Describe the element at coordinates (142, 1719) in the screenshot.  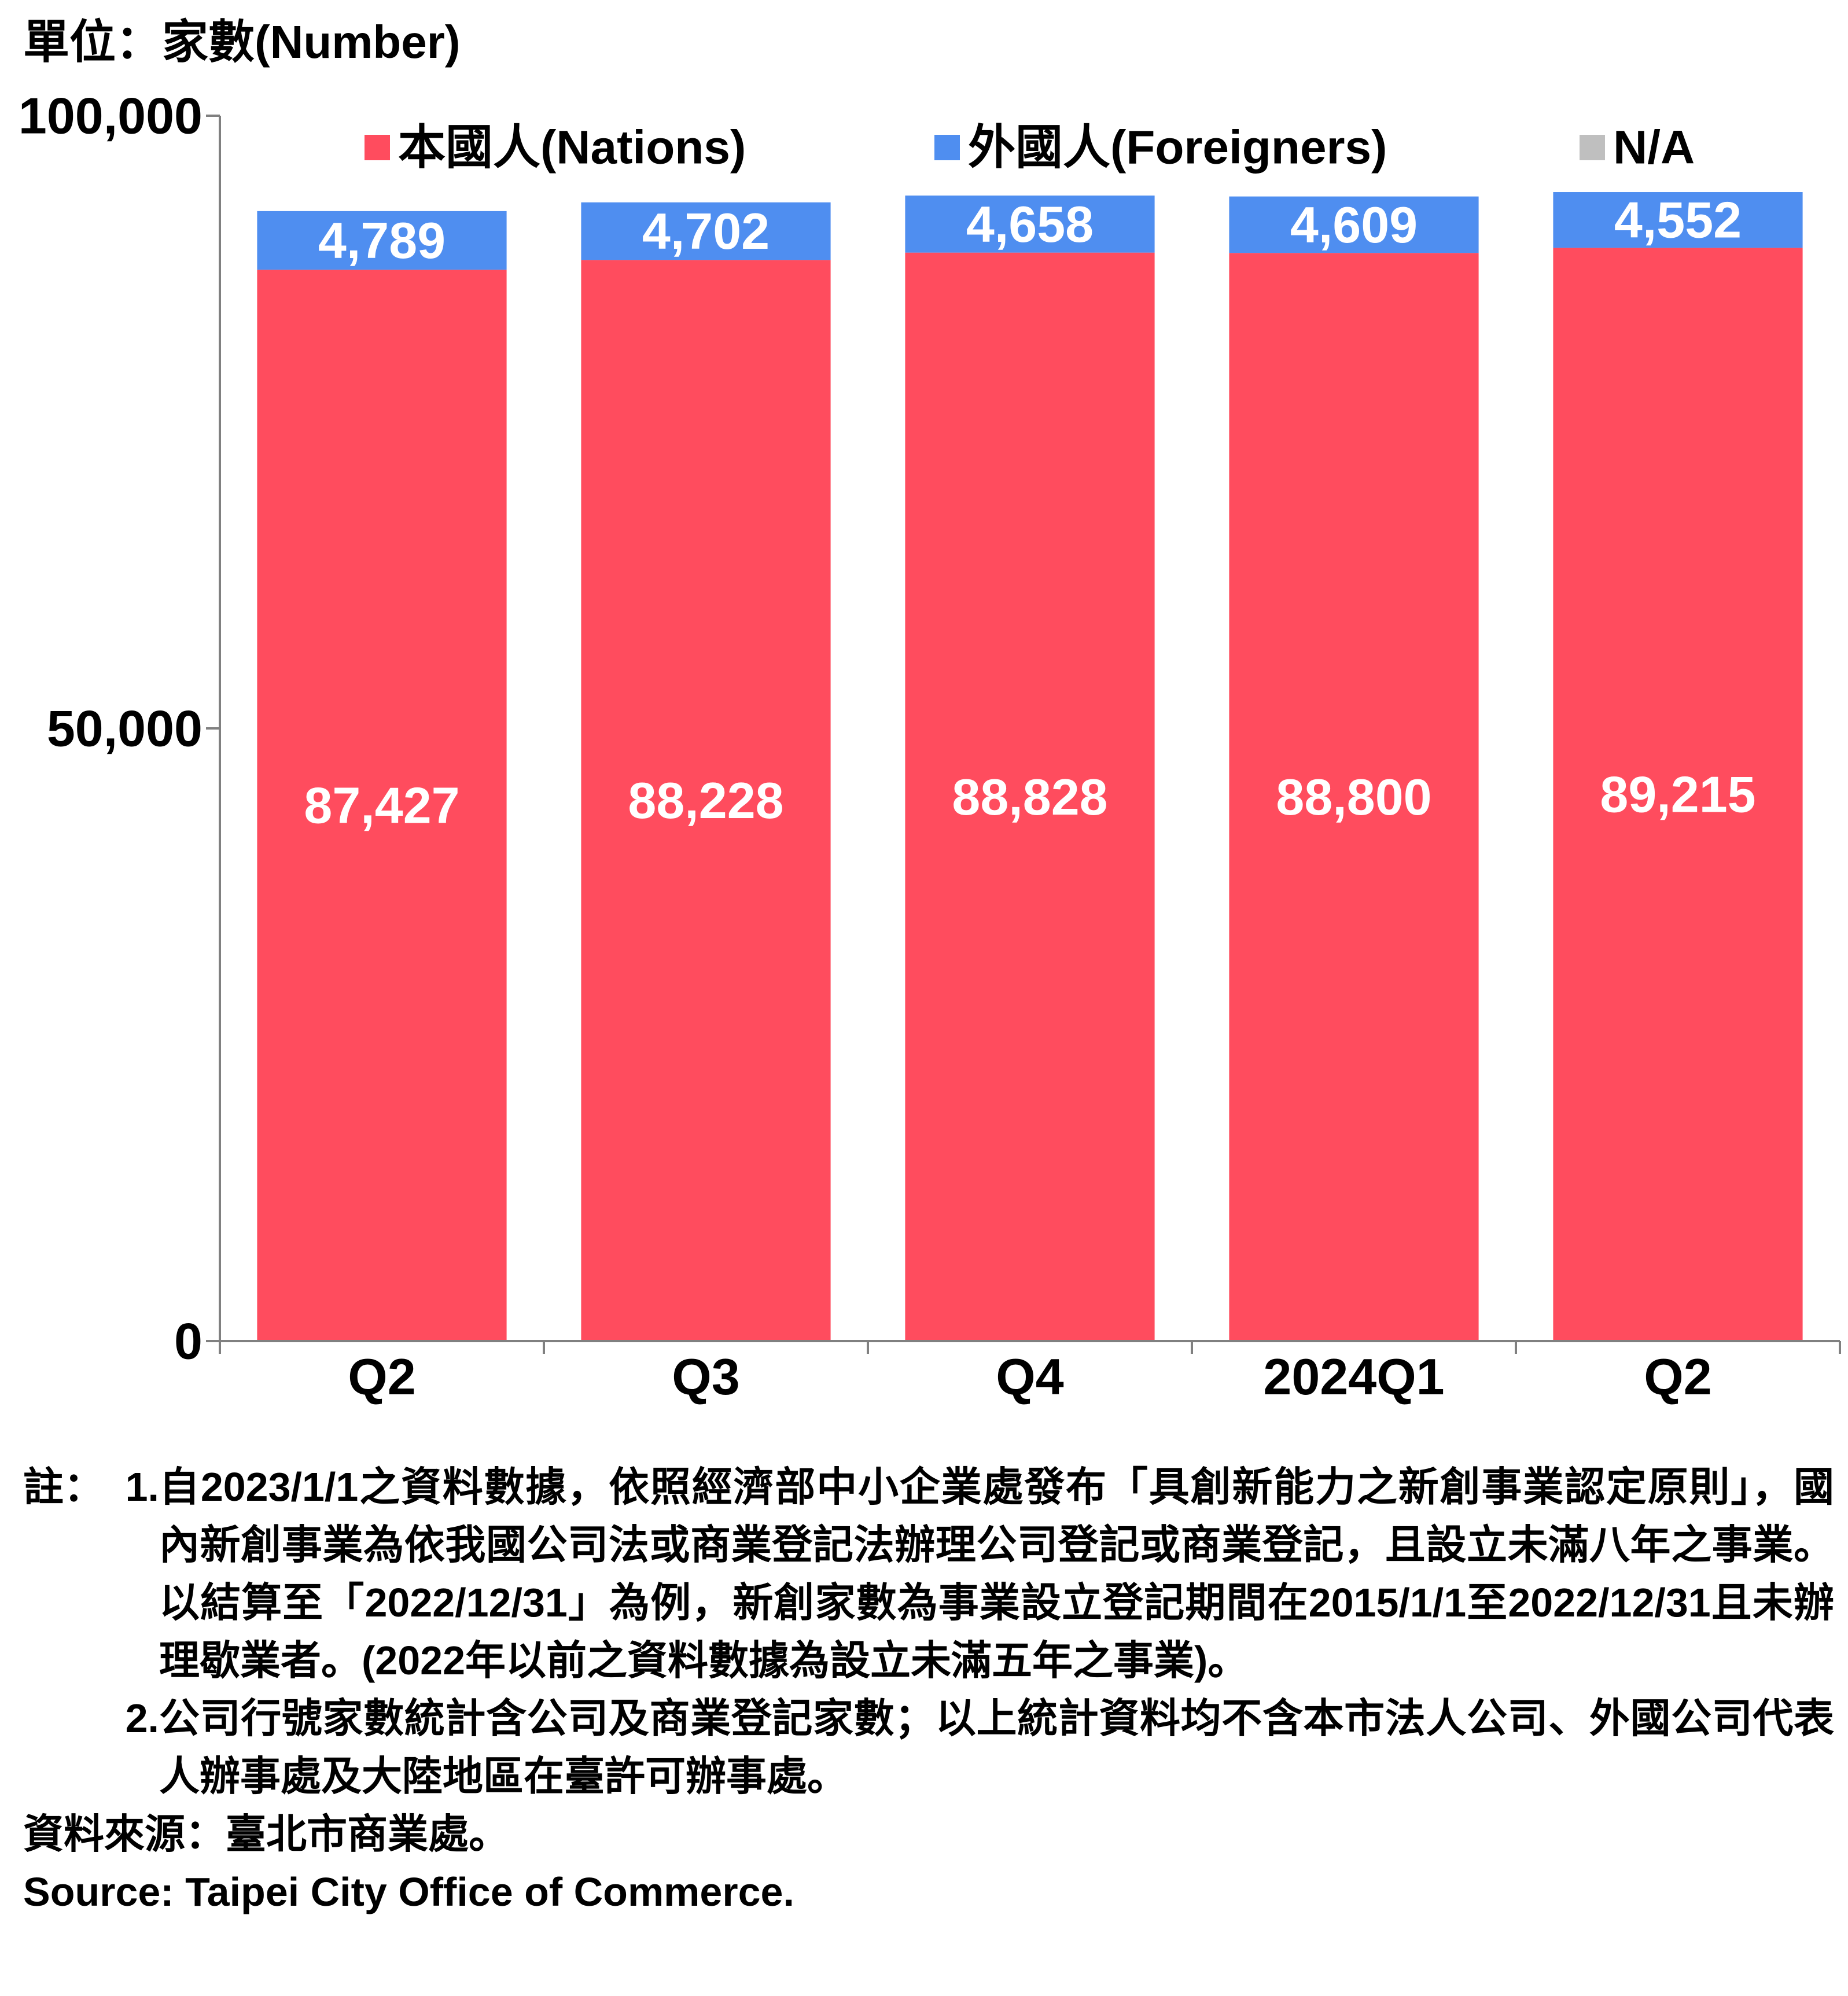
I see `note-number: 2.` at that location.